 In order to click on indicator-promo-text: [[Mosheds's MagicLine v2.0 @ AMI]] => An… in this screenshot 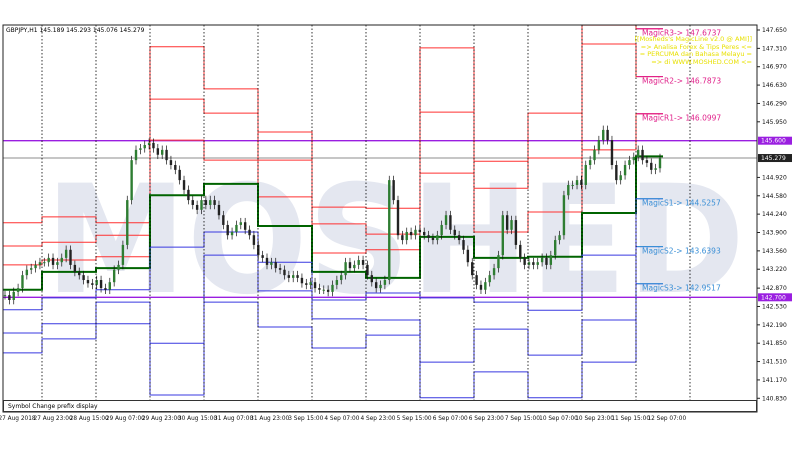, I will do `click(693, 50)`.